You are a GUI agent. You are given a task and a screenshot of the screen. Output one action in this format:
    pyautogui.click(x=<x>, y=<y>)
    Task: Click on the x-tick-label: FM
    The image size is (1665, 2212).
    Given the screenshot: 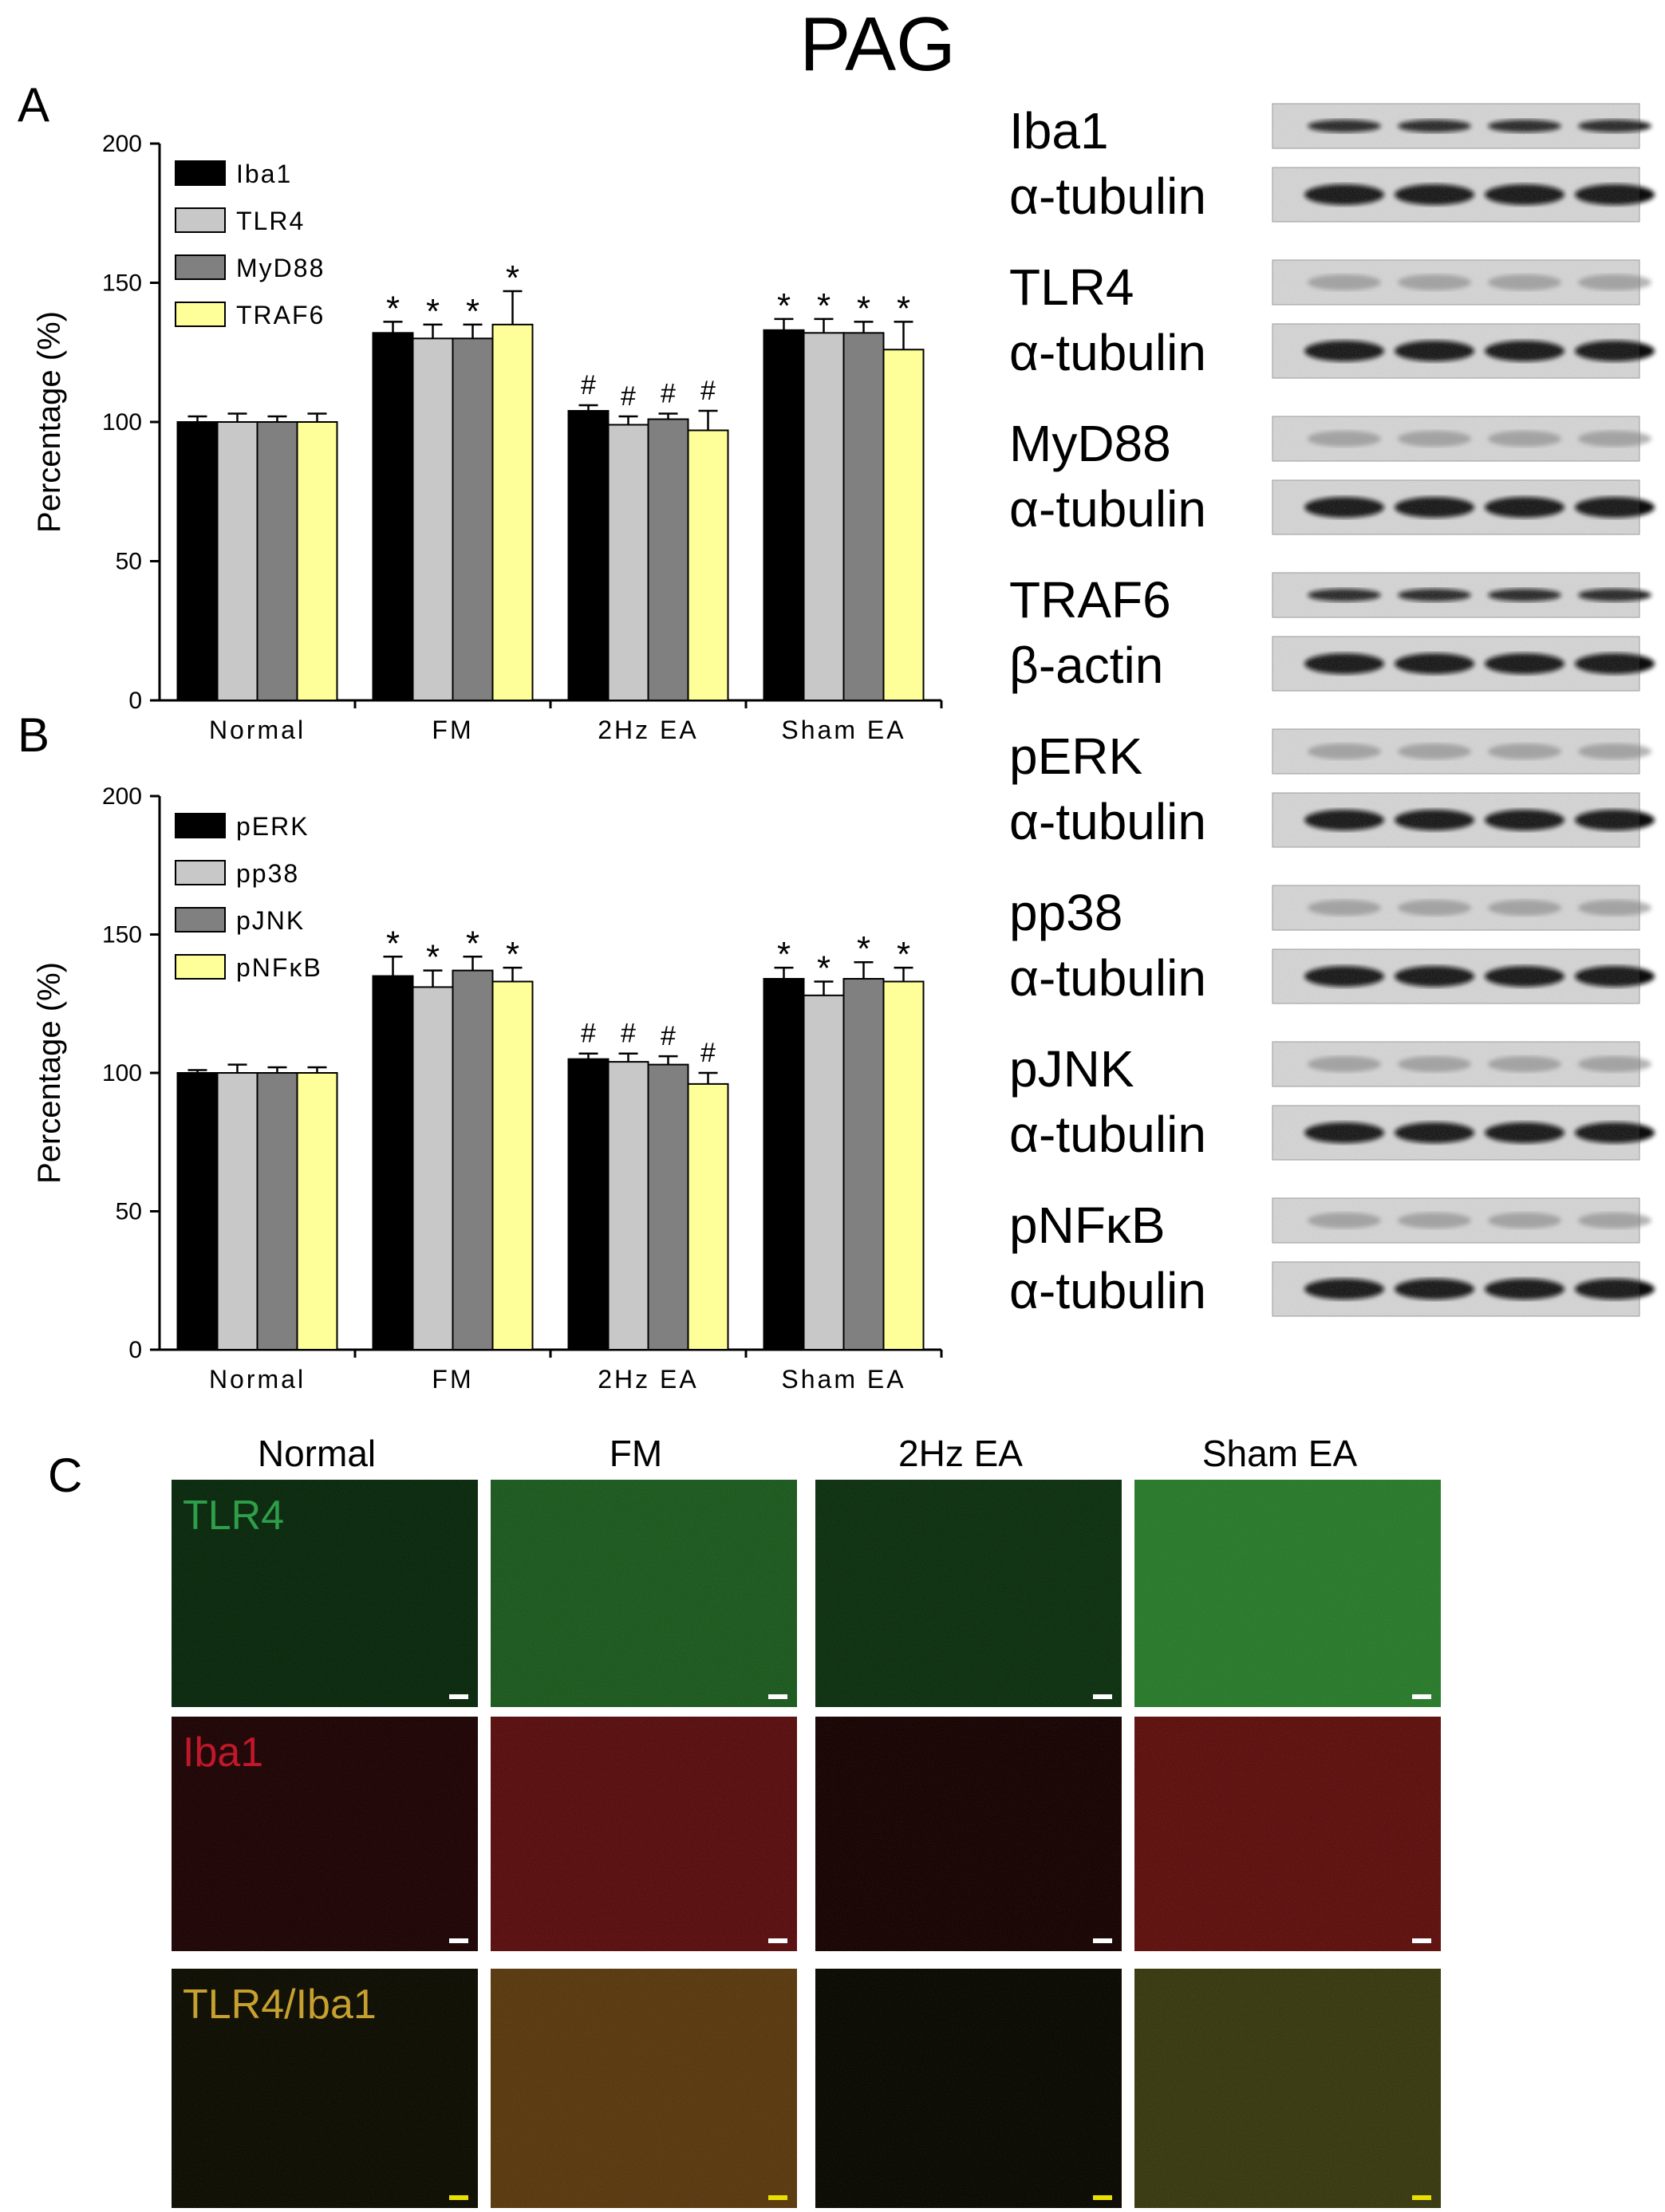 What is the action you would take?
    pyautogui.click(x=452, y=1379)
    